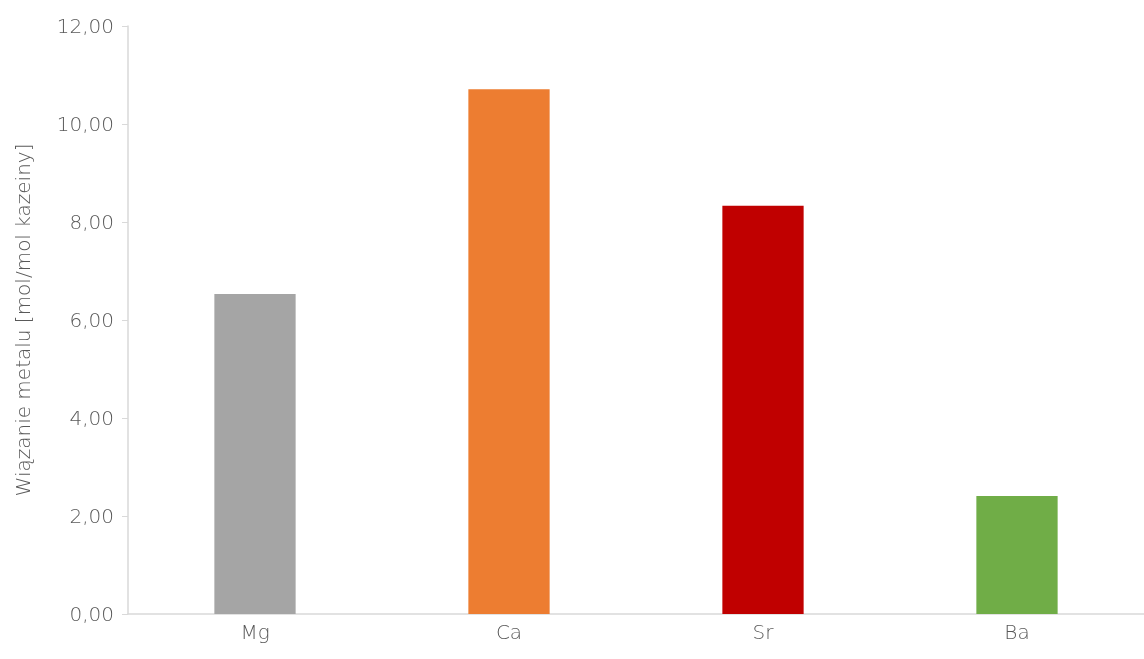  Describe the element at coordinates (91, 516) in the screenshot. I see `y-tick-label: 2,00` at that location.